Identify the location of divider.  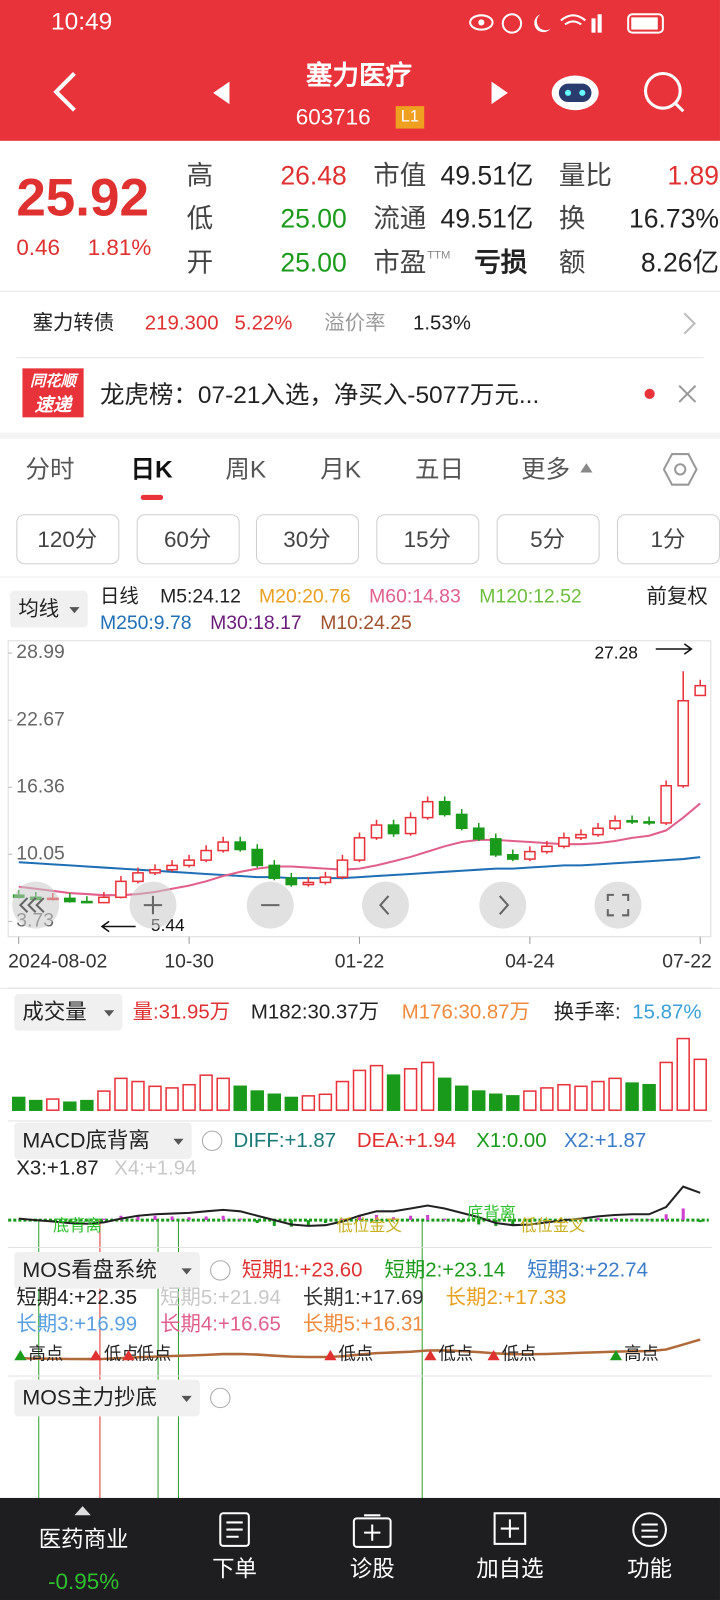
(360, 358).